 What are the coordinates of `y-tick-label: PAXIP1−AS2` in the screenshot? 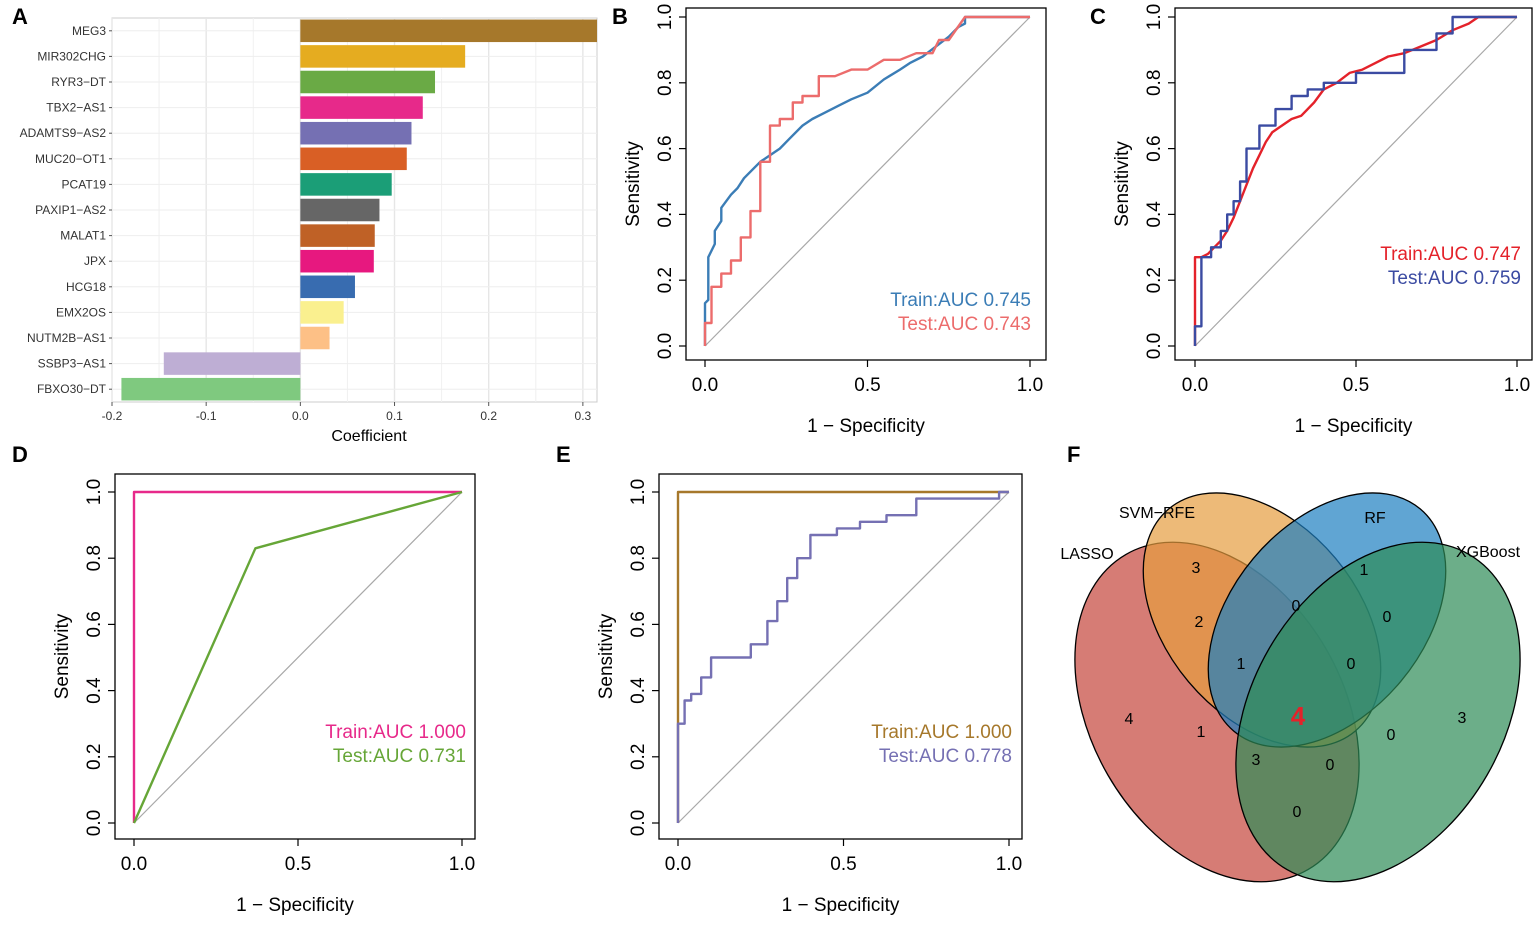 It's located at (70, 210).